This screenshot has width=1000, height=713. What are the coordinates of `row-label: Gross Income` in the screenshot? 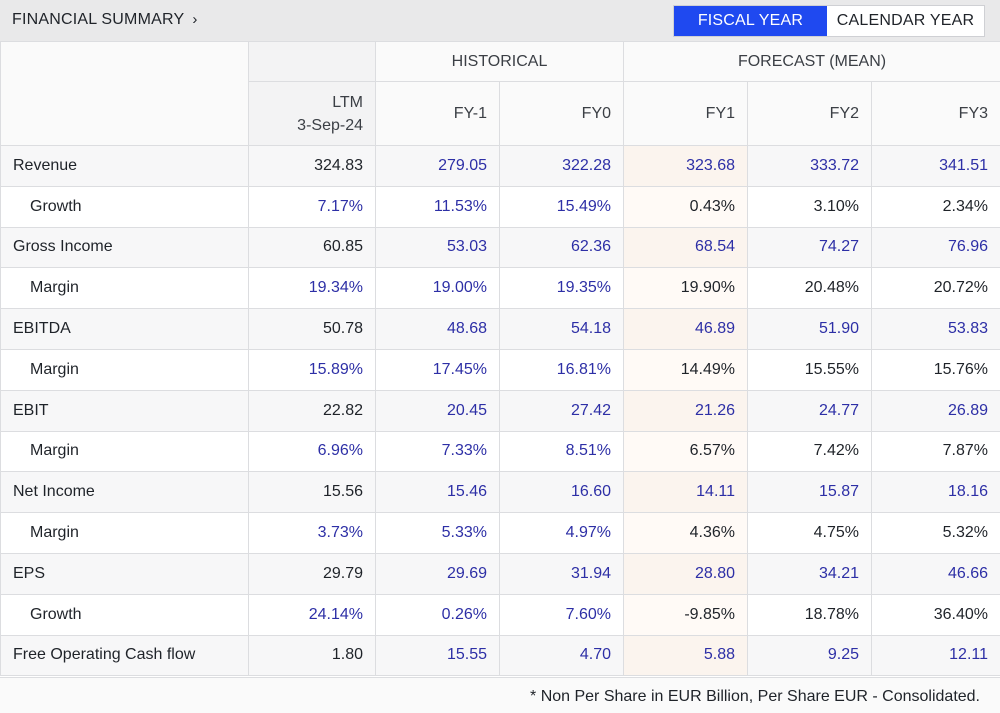 It's located at (124, 247).